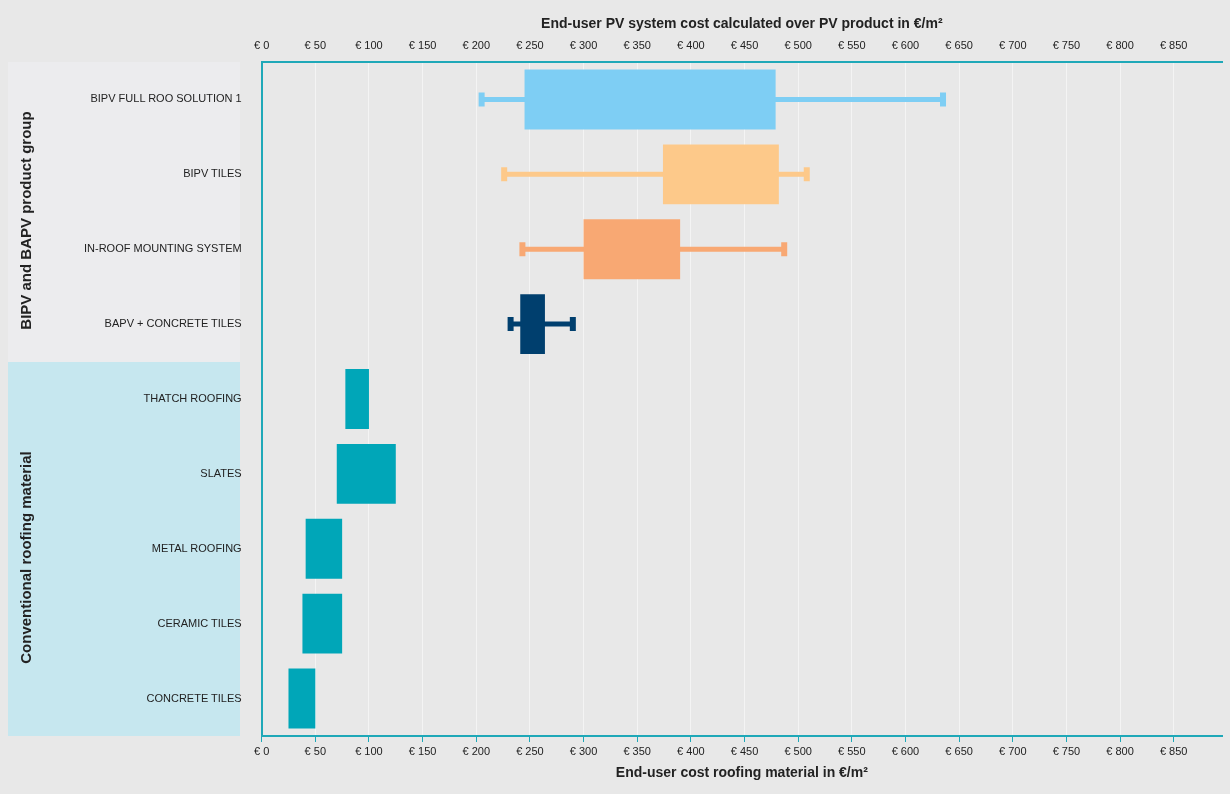  I want to click on x2-tick-label: € 550, so click(852, 45).